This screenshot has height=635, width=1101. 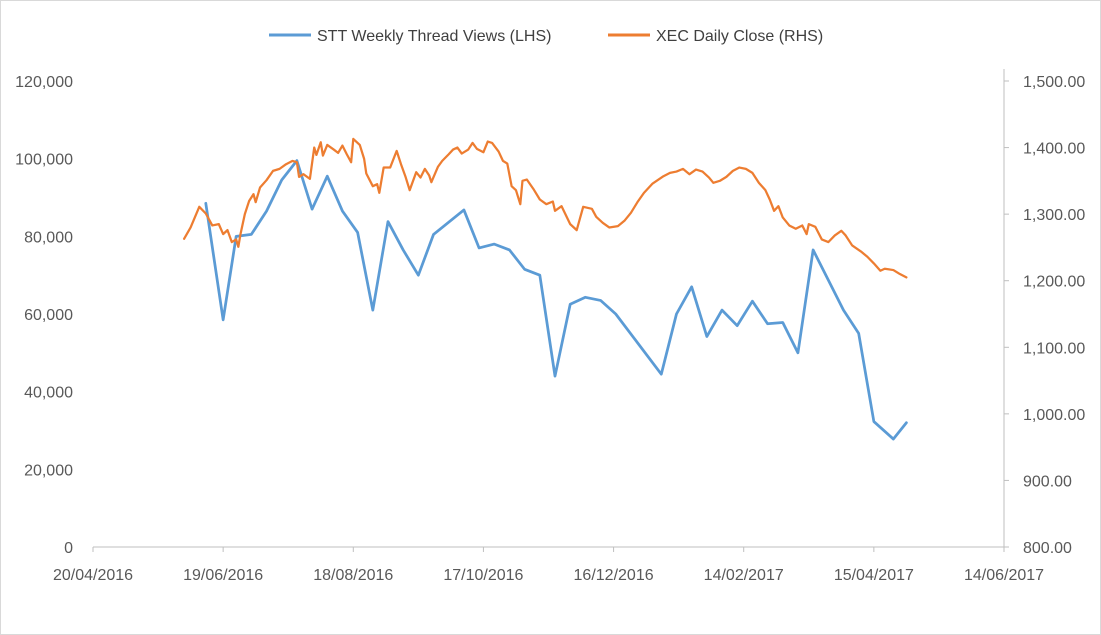 What do you see at coordinates (353, 575) in the screenshot?
I see `x-tick-label: 18/08/2016` at bounding box center [353, 575].